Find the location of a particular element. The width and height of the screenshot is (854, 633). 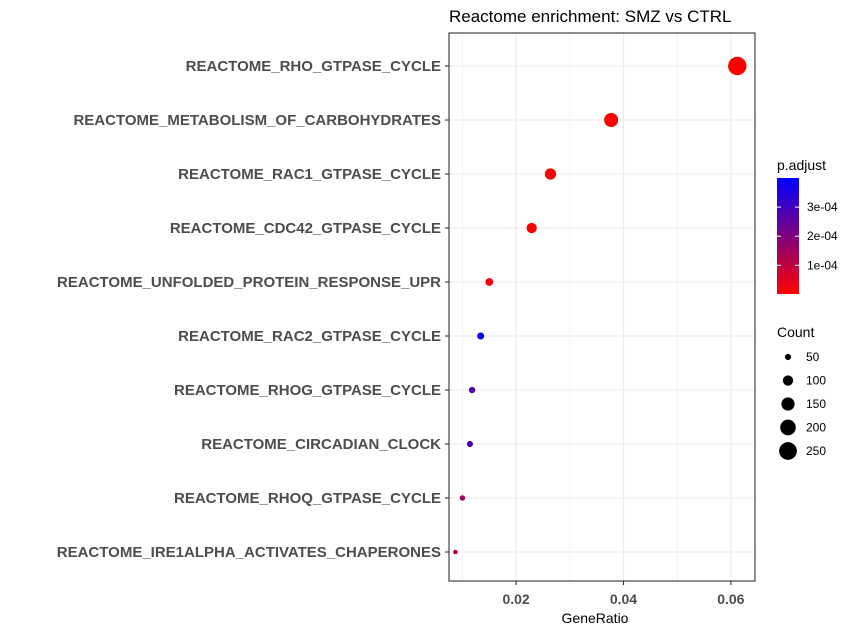

x-axis: 0.02 0.04 0.06 is located at coordinates (623, 594).